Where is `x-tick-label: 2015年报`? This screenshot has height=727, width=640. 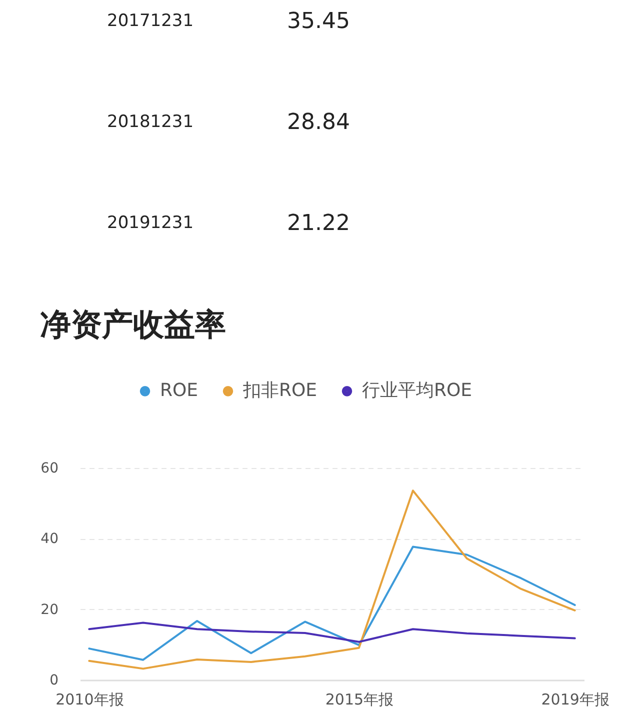
x-tick-label: 2015年报 is located at coordinates (359, 699).